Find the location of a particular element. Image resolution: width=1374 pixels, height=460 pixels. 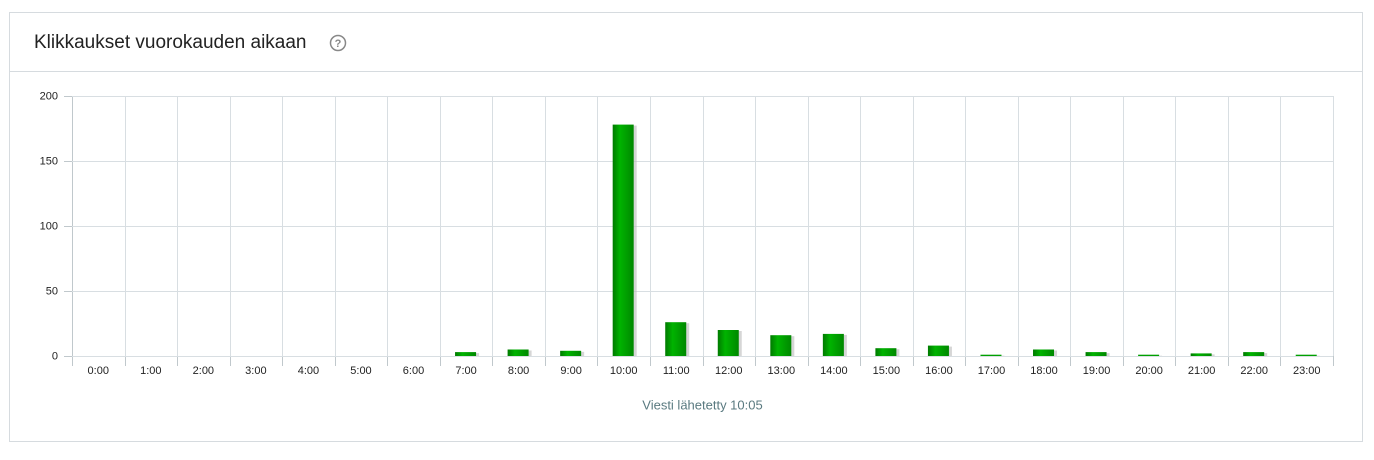

x-tick-label: 12:00 is located at coordinates (729, 371).